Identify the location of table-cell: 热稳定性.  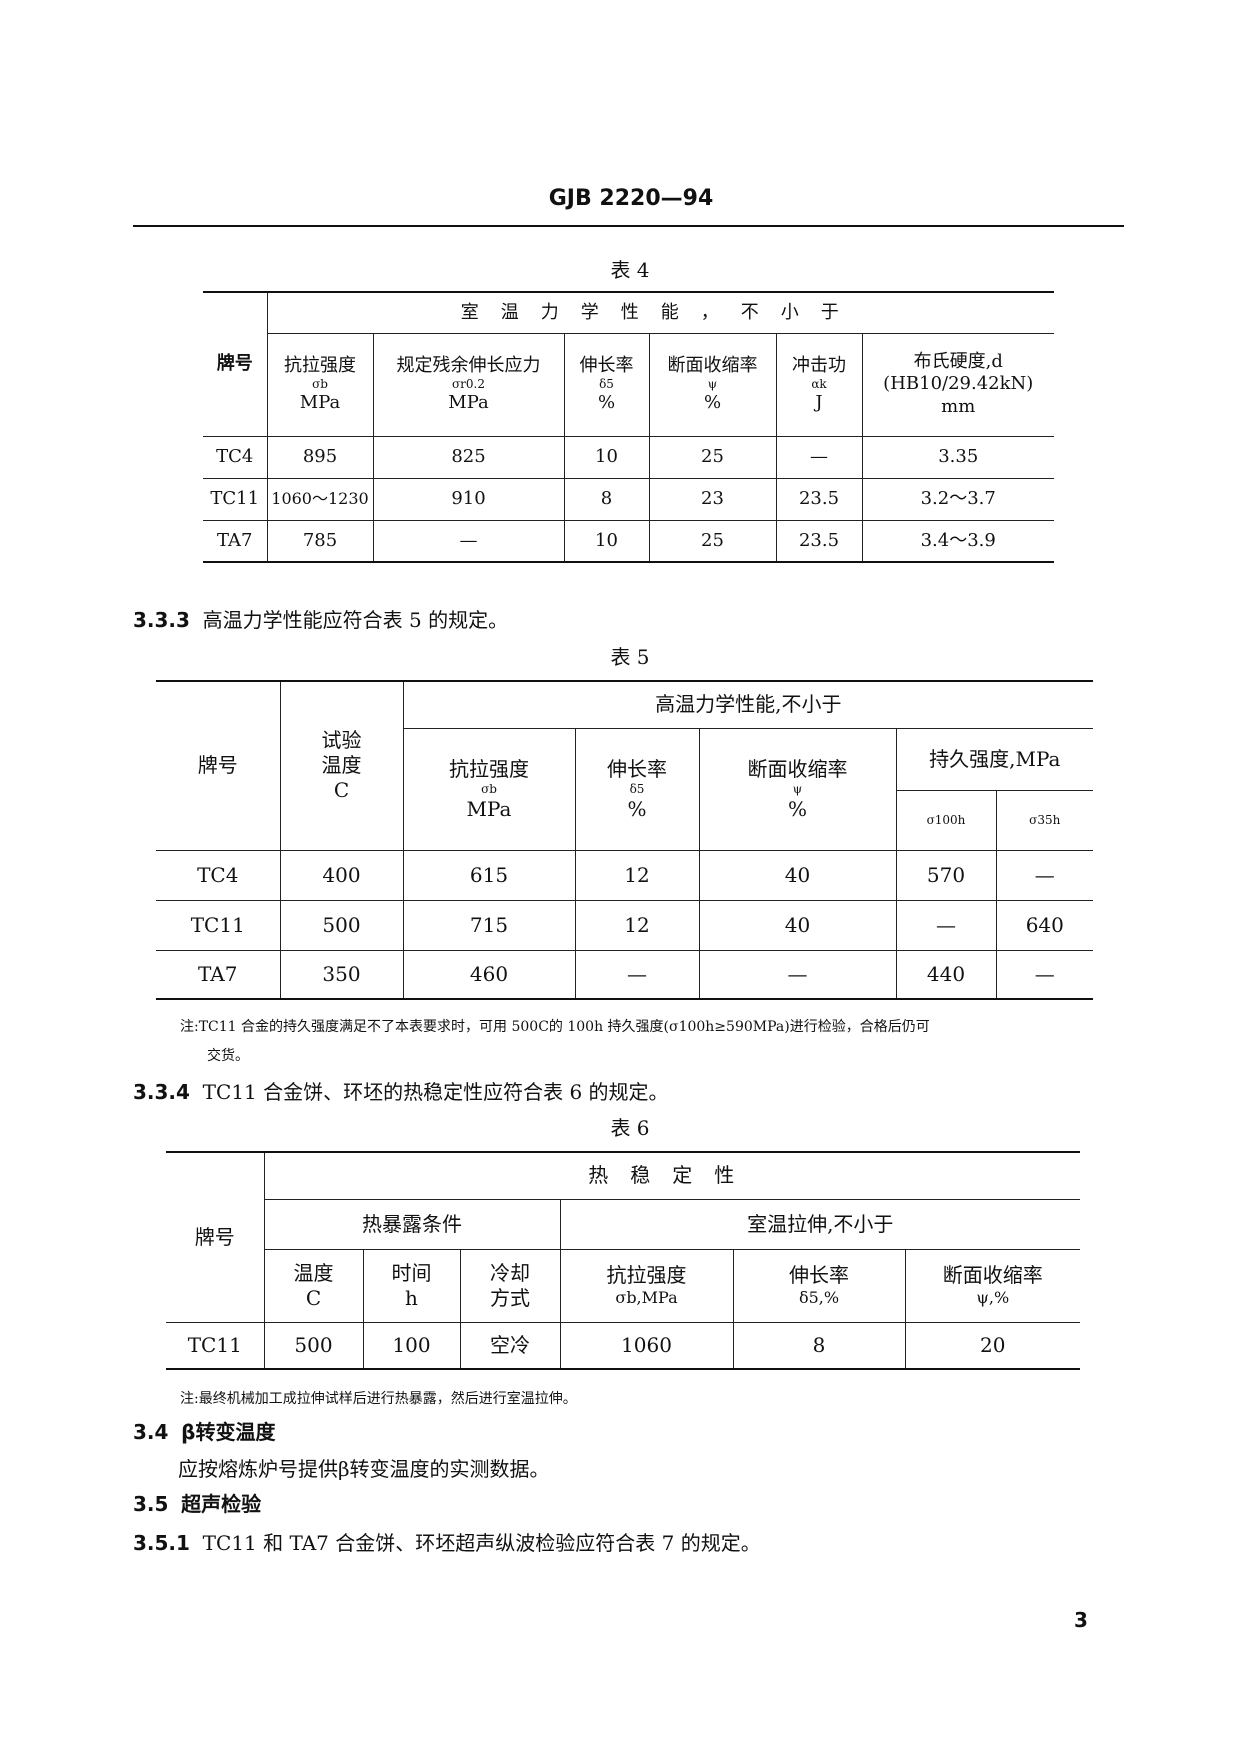
(672, 1175).